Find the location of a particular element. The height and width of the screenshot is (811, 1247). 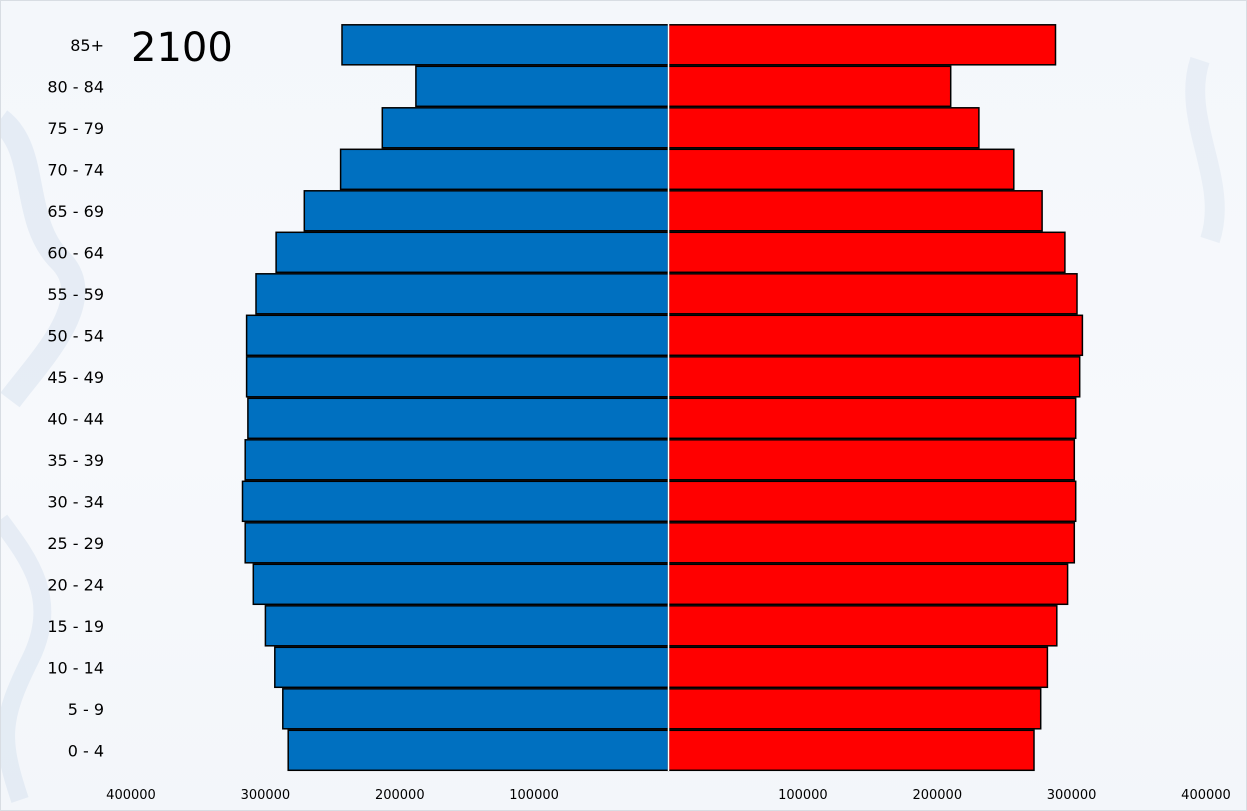

category-label-15: 10 - 14 is located at coordinates (75, 667).